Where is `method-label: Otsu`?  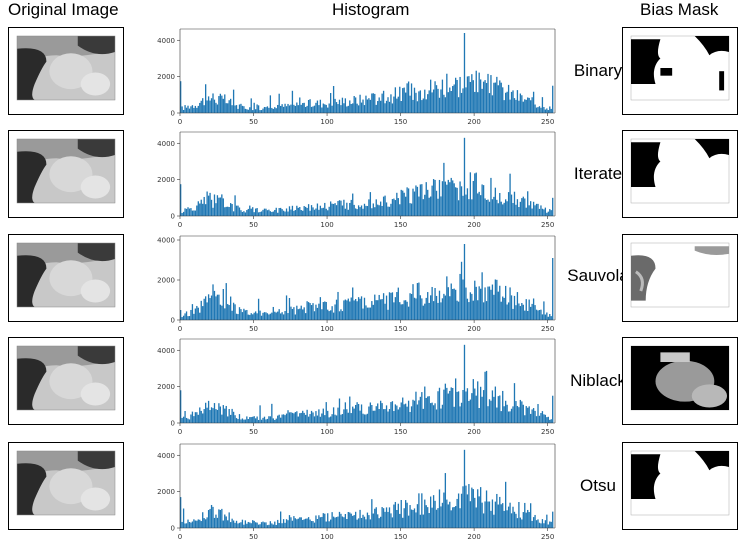 method-label: Otsu is located at coordinates (598, 485).